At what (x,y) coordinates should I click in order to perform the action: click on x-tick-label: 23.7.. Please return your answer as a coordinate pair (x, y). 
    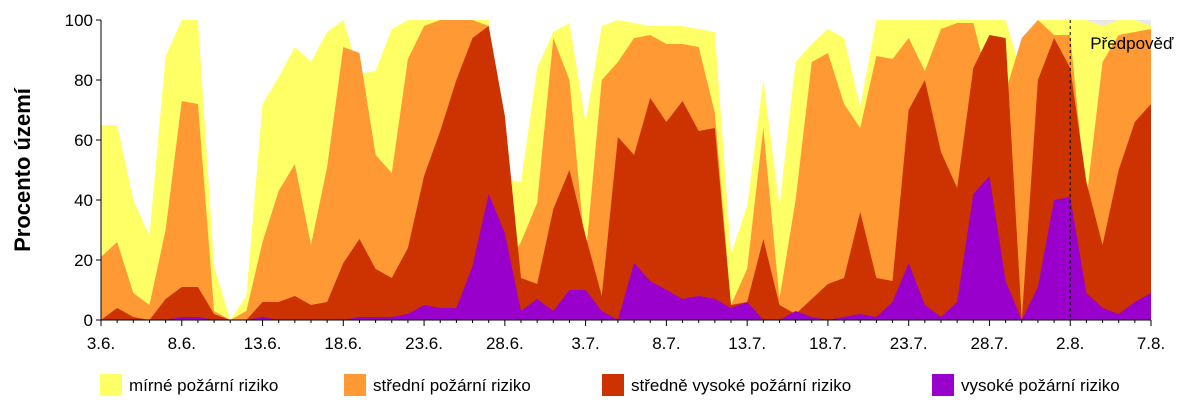
    Looking at the image, I should click on (909, 343).